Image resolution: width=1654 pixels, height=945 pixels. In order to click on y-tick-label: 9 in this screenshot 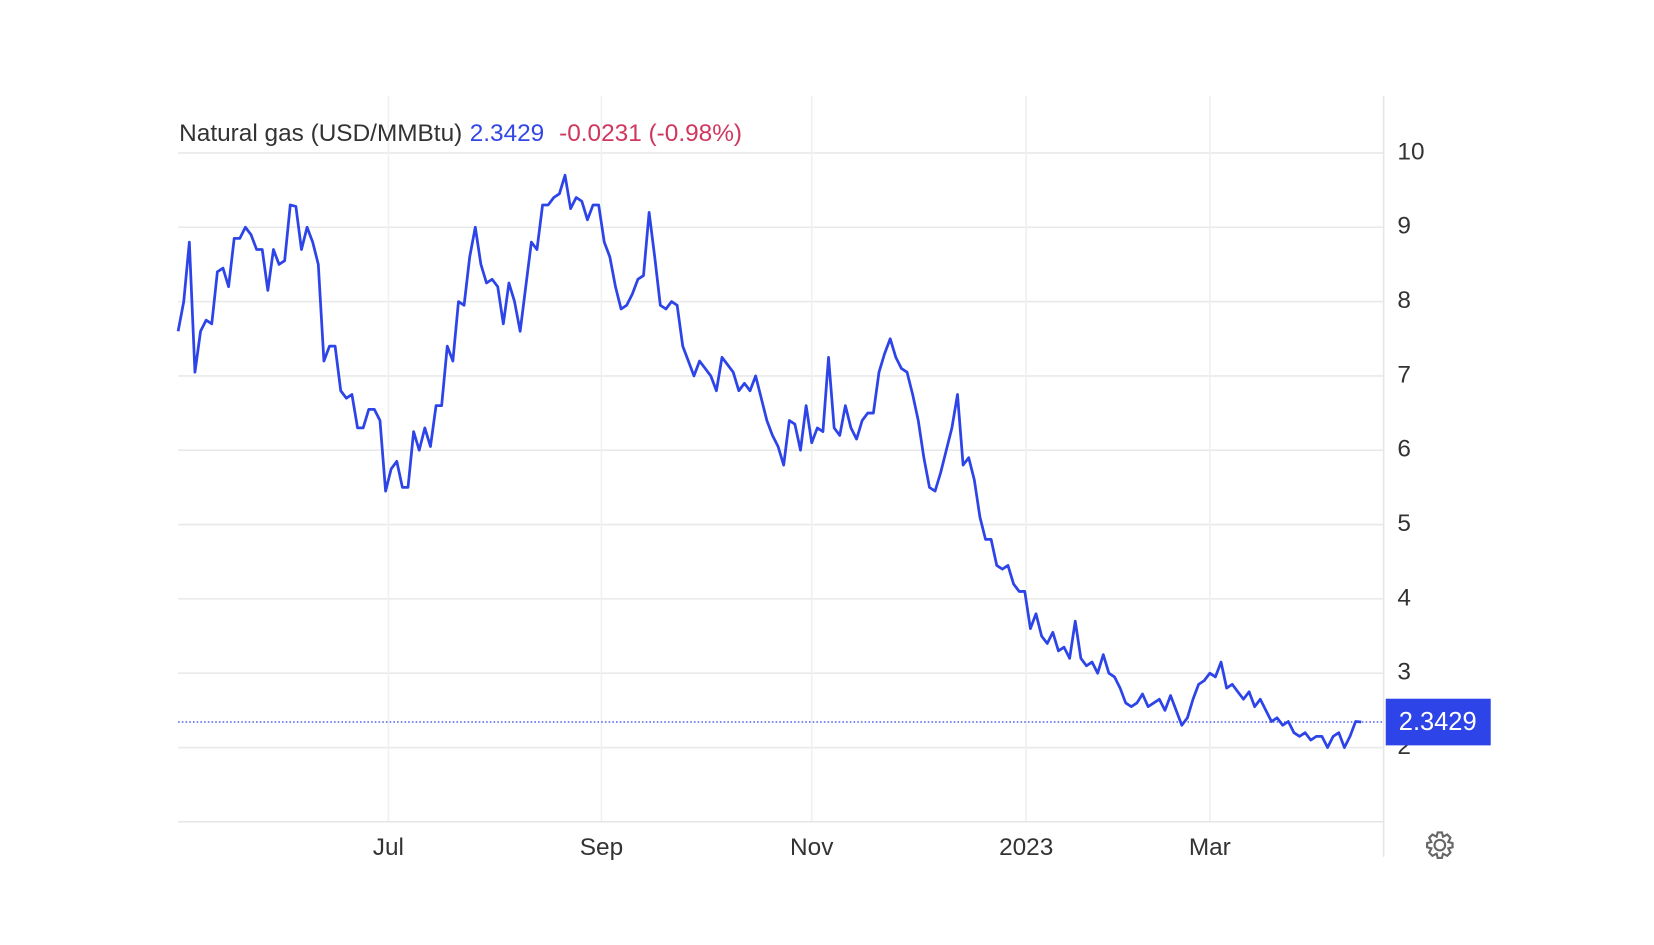, I will do `click(1404, 226)`.